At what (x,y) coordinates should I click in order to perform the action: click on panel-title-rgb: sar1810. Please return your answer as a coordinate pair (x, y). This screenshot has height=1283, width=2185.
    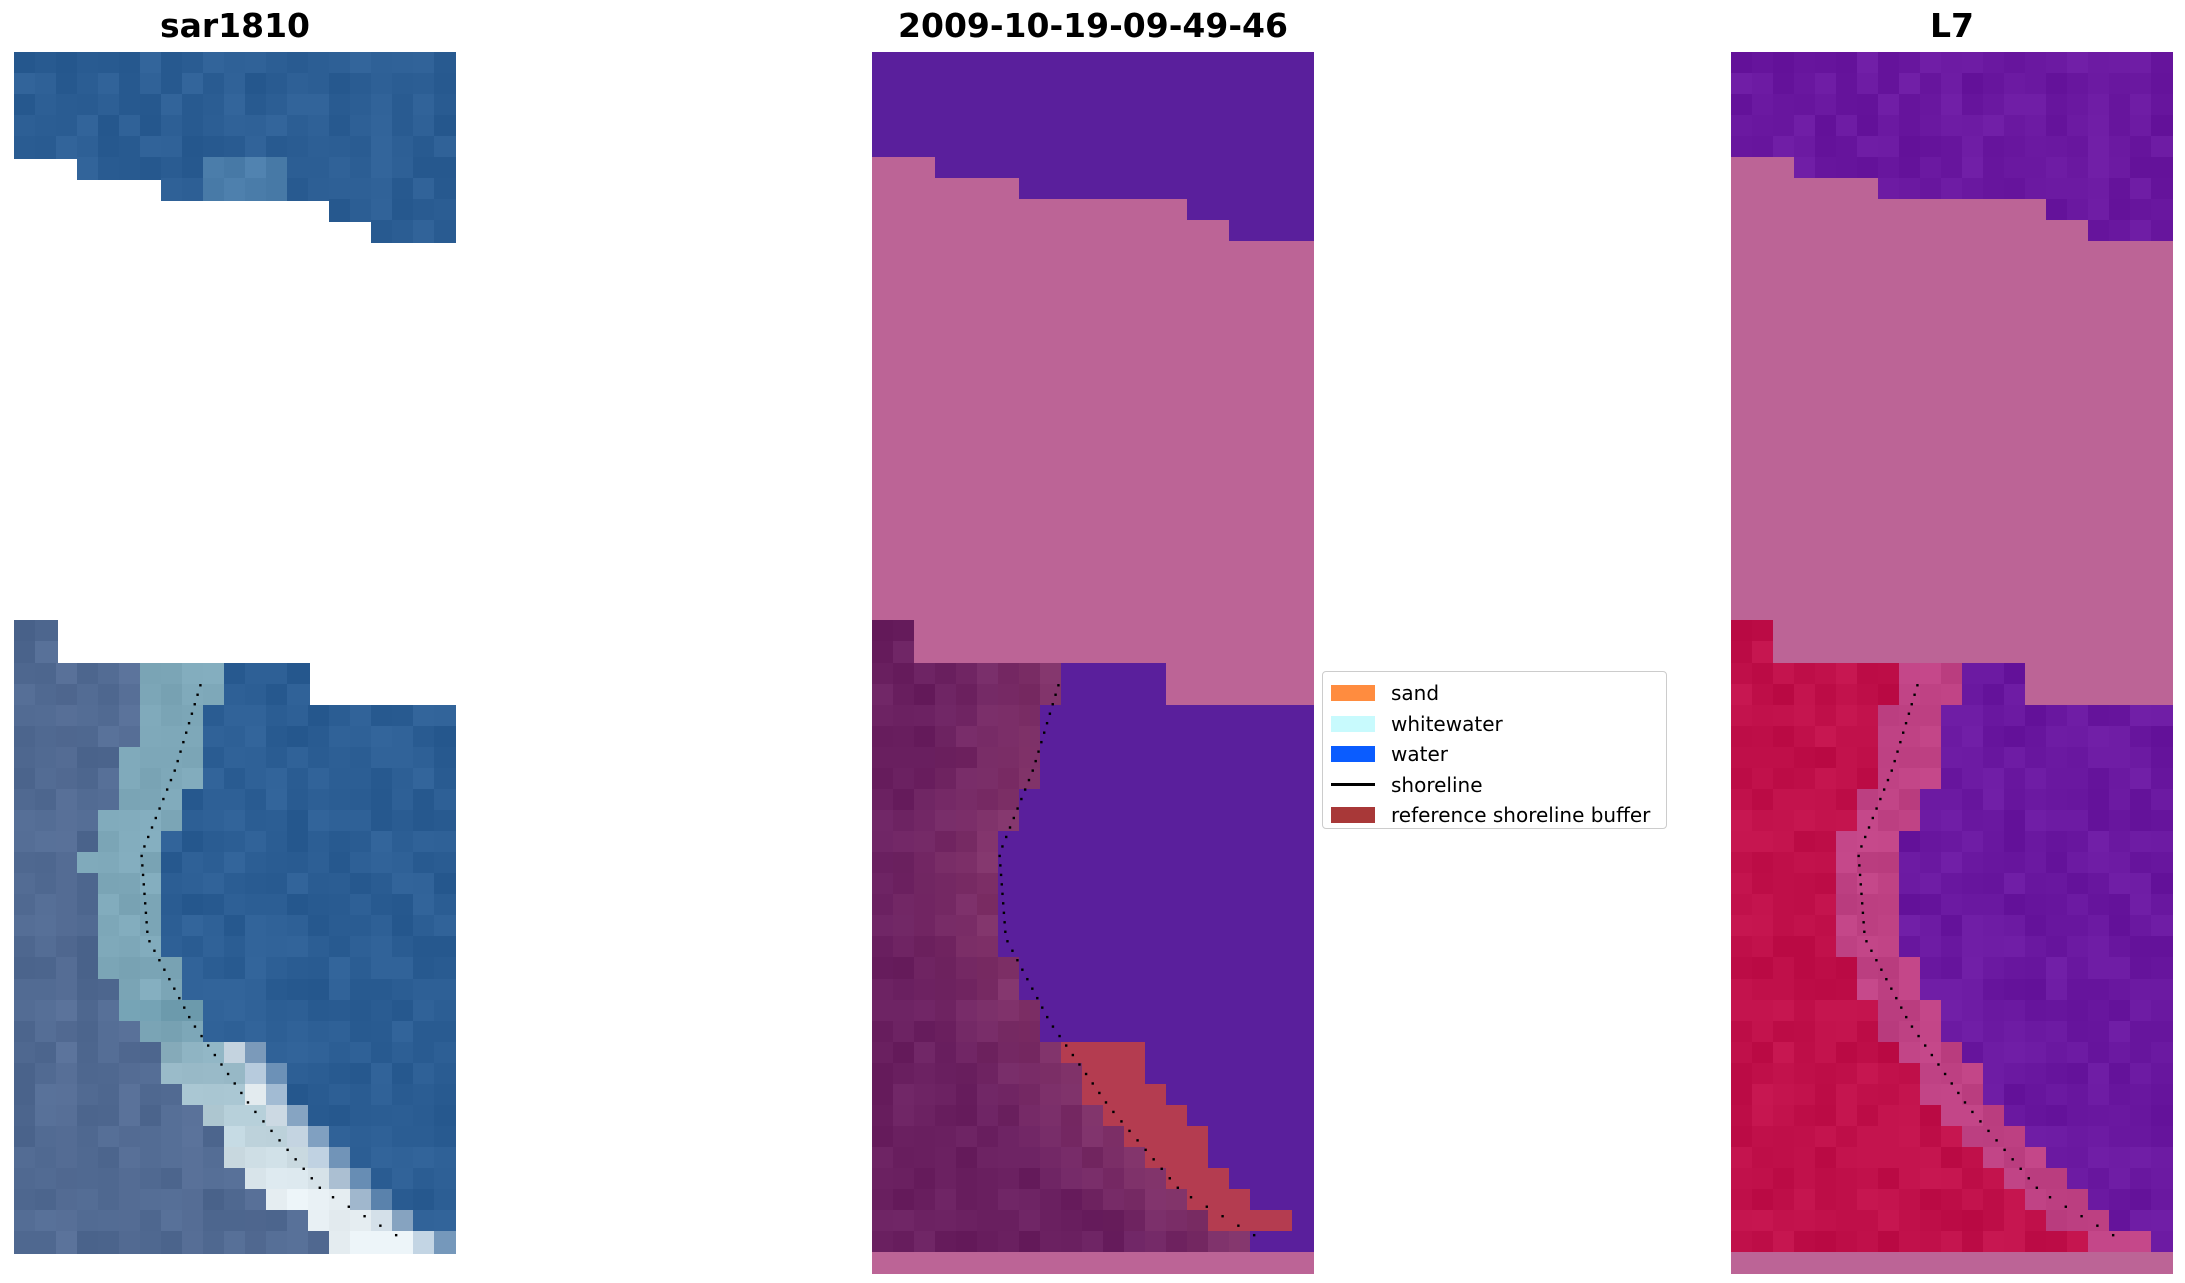
    Looking at the image, I should click on (235, 25).